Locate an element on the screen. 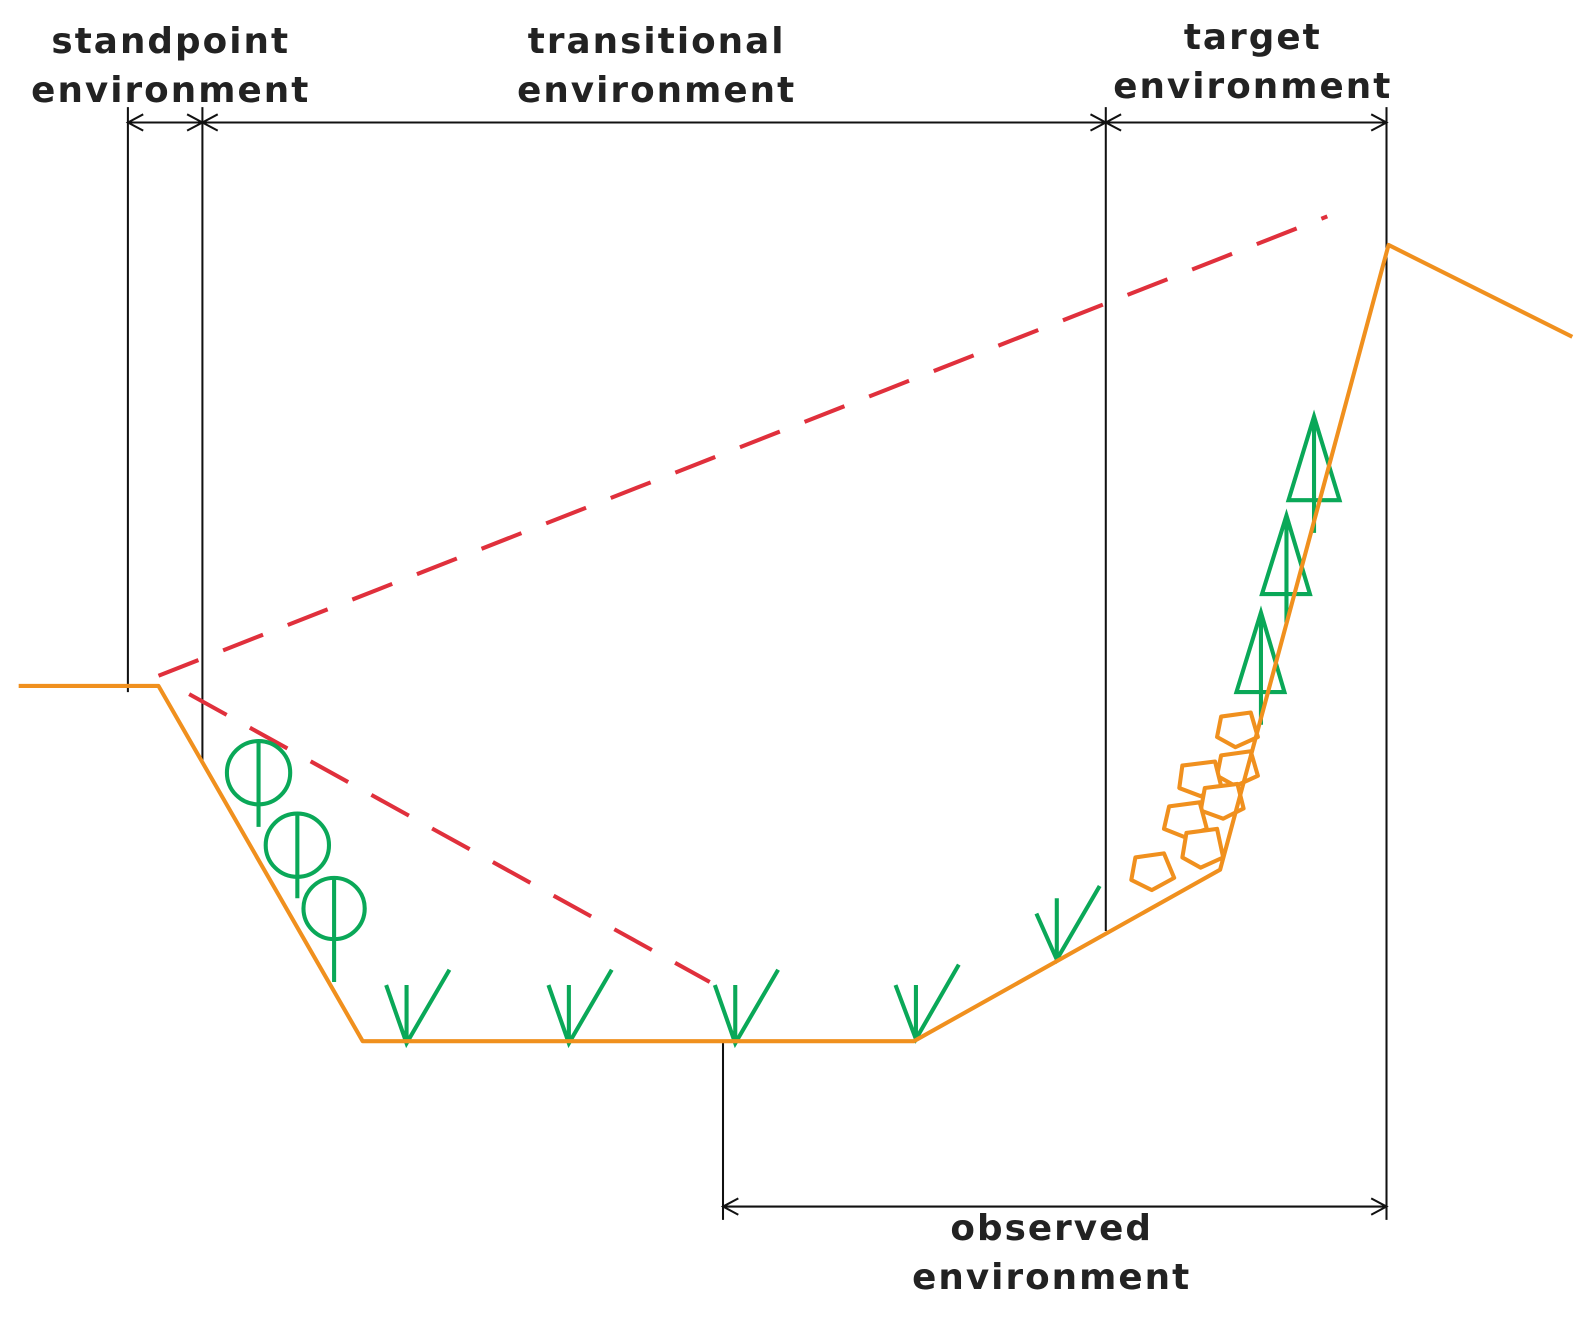 This screenshot has width=1593, height=1327. label: observed is located at coordinates (1051, 1228).